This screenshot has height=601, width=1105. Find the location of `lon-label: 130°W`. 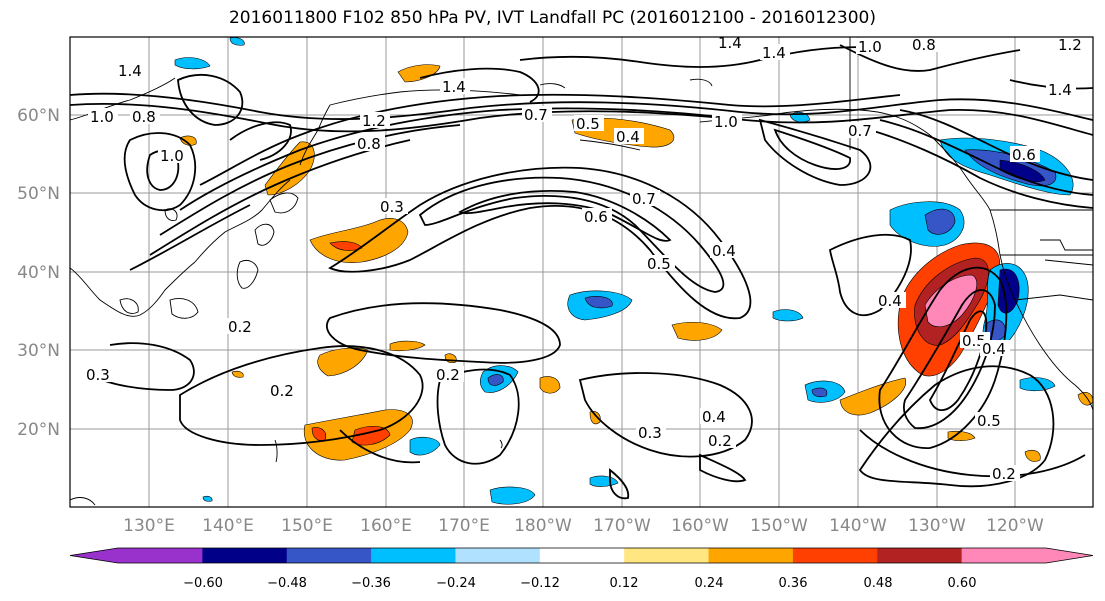

lon-label: 130°W is located at coordinates (937, 526).